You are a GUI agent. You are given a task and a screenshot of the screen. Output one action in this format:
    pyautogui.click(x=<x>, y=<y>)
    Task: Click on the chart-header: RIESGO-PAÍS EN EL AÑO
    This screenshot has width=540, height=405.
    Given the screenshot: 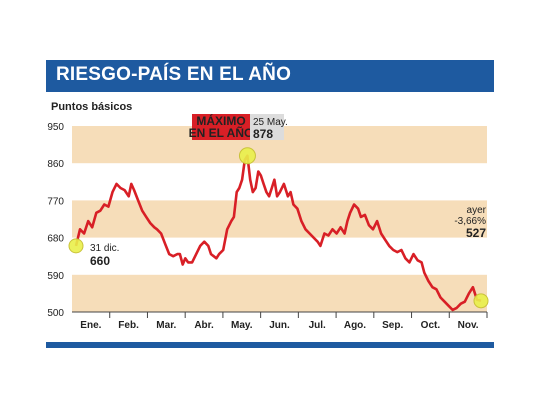 What is the action you would take?
    pyautogui.click(x=270, y=76)
    